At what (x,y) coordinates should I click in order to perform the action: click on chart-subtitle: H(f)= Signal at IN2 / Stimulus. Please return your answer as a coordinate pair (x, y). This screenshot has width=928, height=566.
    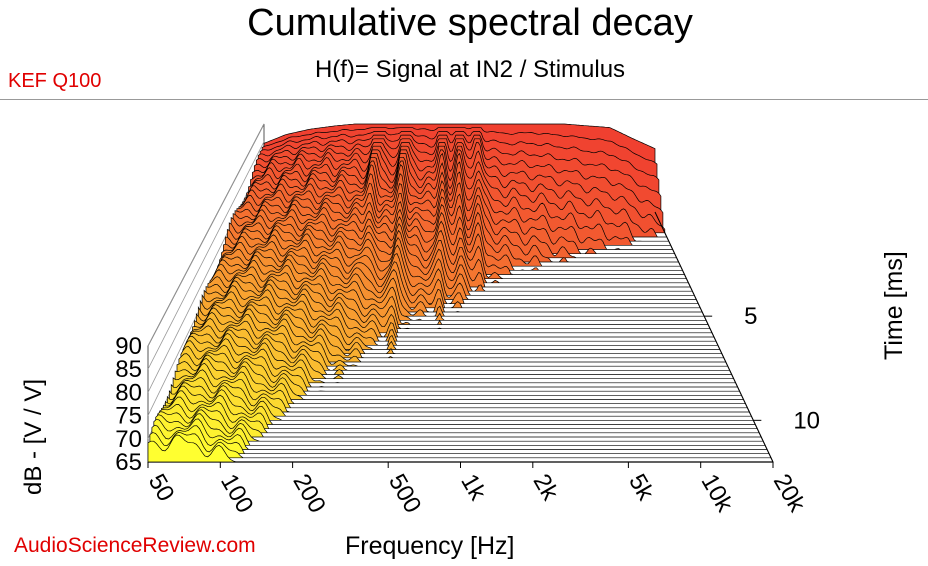
    Looking at the image, I should click on (470, 69).